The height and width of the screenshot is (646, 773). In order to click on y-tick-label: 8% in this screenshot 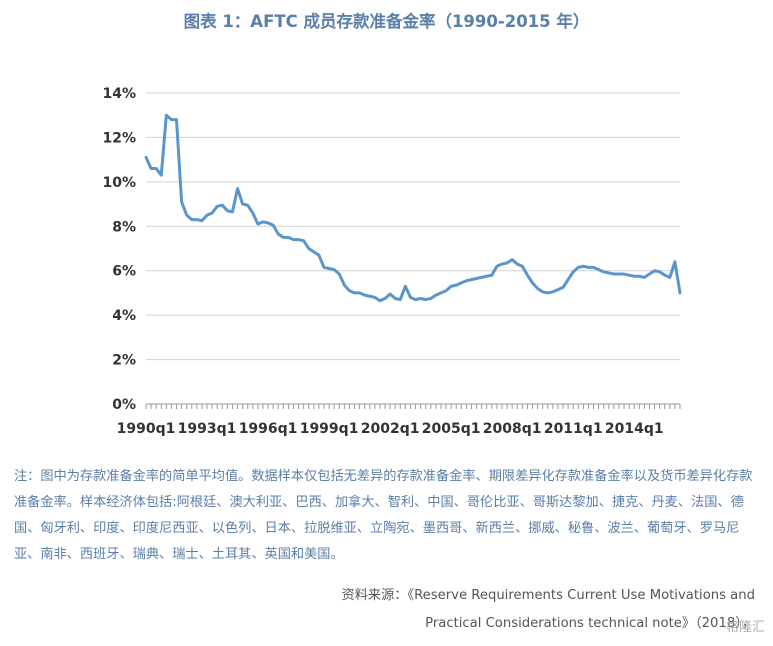, I will do `click(124, 227)`.